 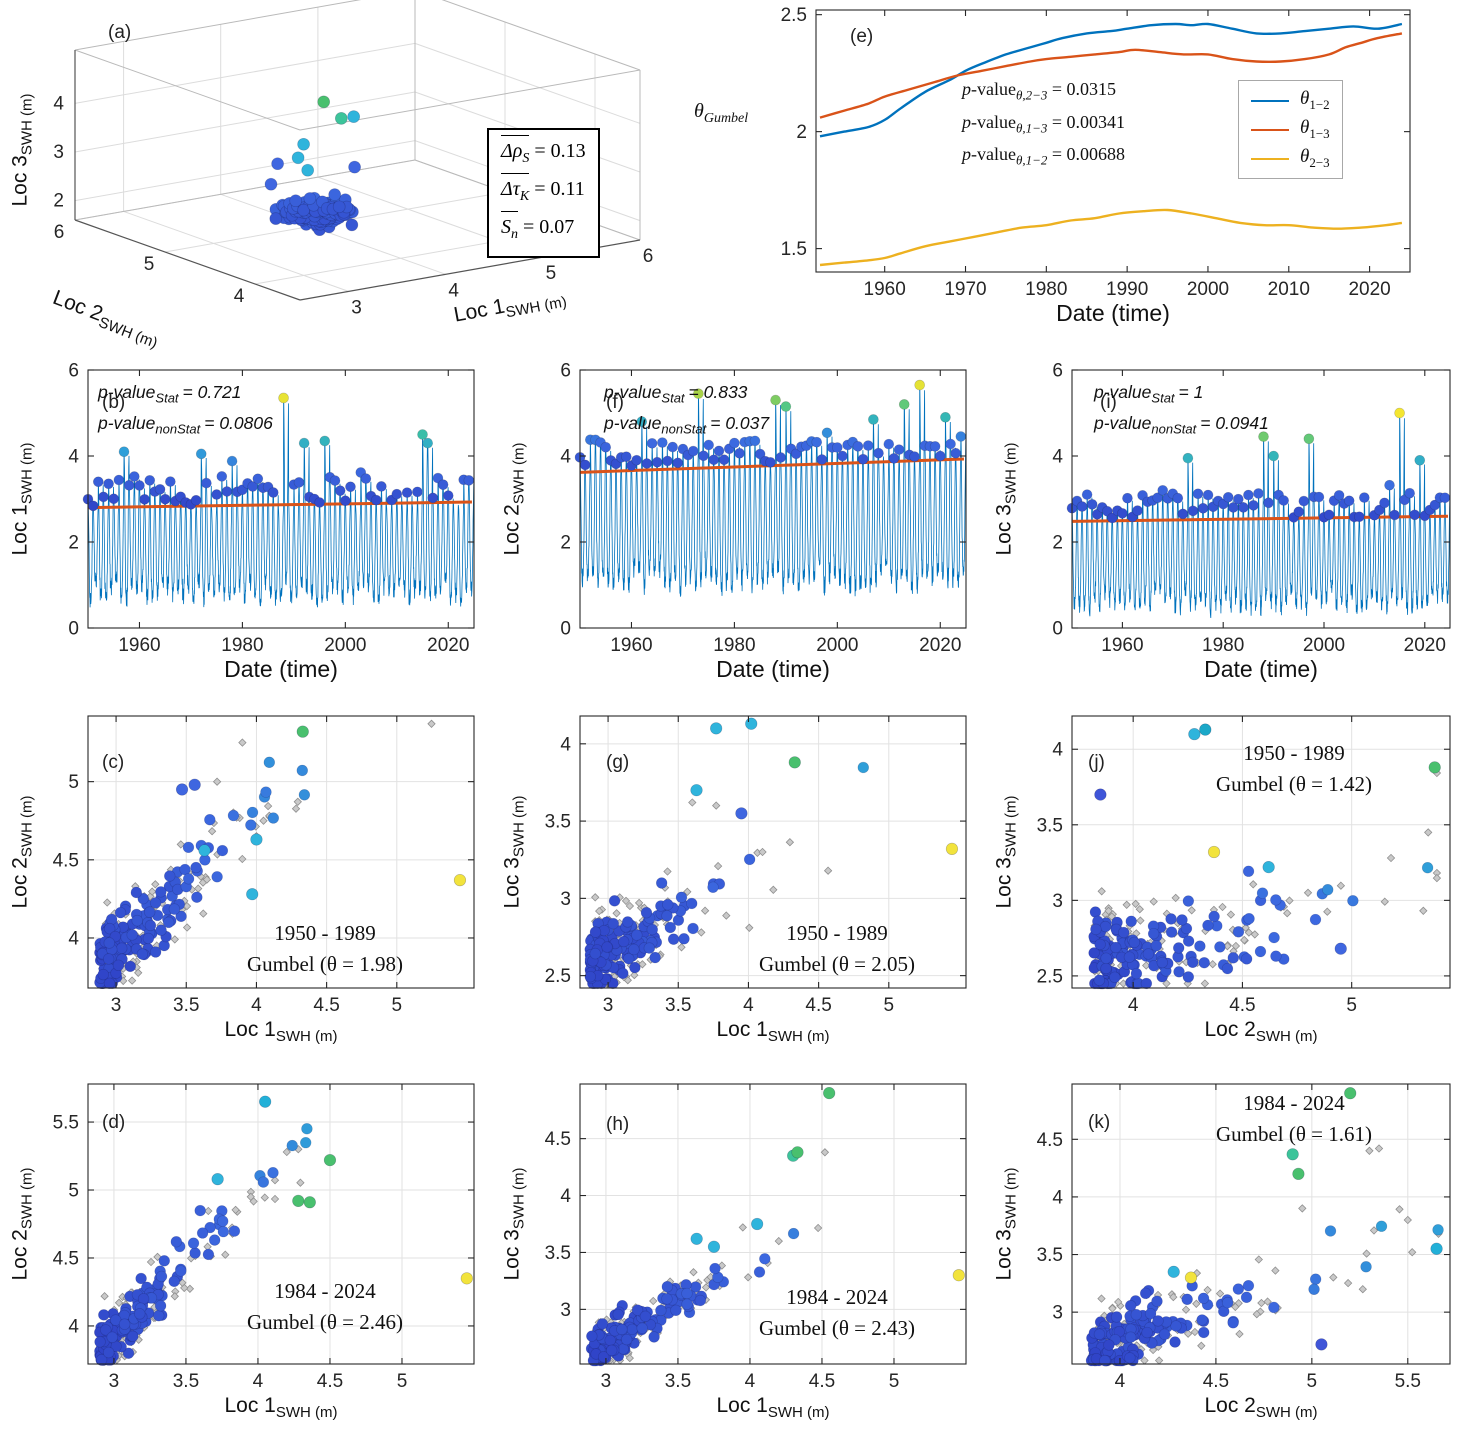 What do you see at coordinates (1191, 392) in the screenshot?
I see `pvalue-val: = 1` at bounding box center [1191, 392].